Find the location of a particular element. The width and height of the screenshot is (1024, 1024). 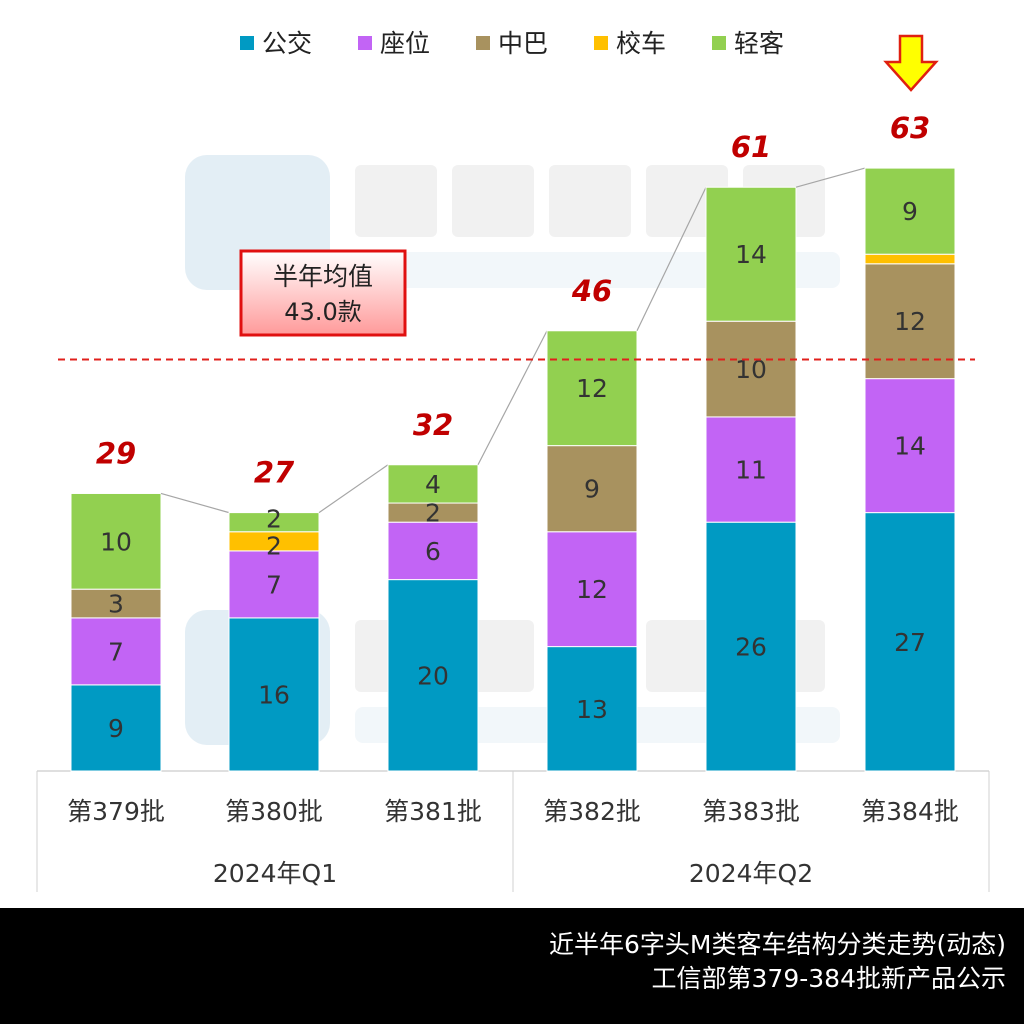

legend-label-1: 座位 is located at coordinates (405, 43).